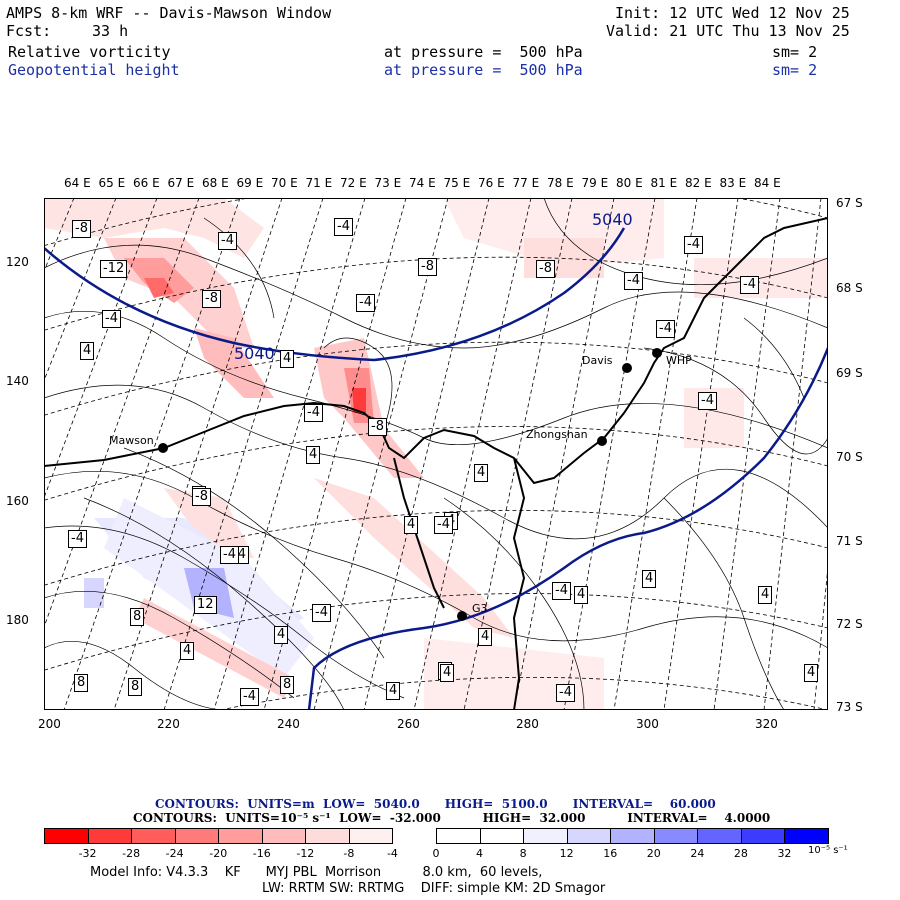 The image size is (900, 900). What do you see at coordinates (319, 183) in the screenshot?
I see `longitude-label: 71 E` at bounding box center [319, 183].